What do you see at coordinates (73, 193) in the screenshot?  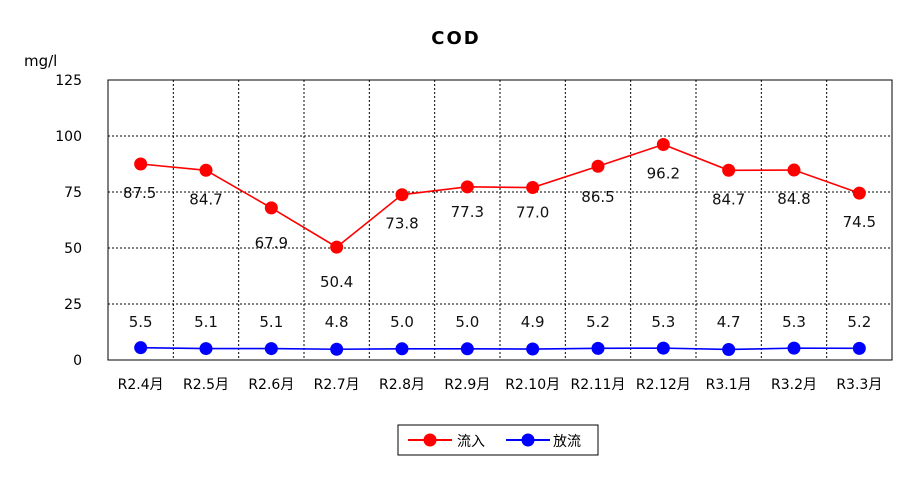 I see `y-tick-label: 75` at bounding box center [73, 193].